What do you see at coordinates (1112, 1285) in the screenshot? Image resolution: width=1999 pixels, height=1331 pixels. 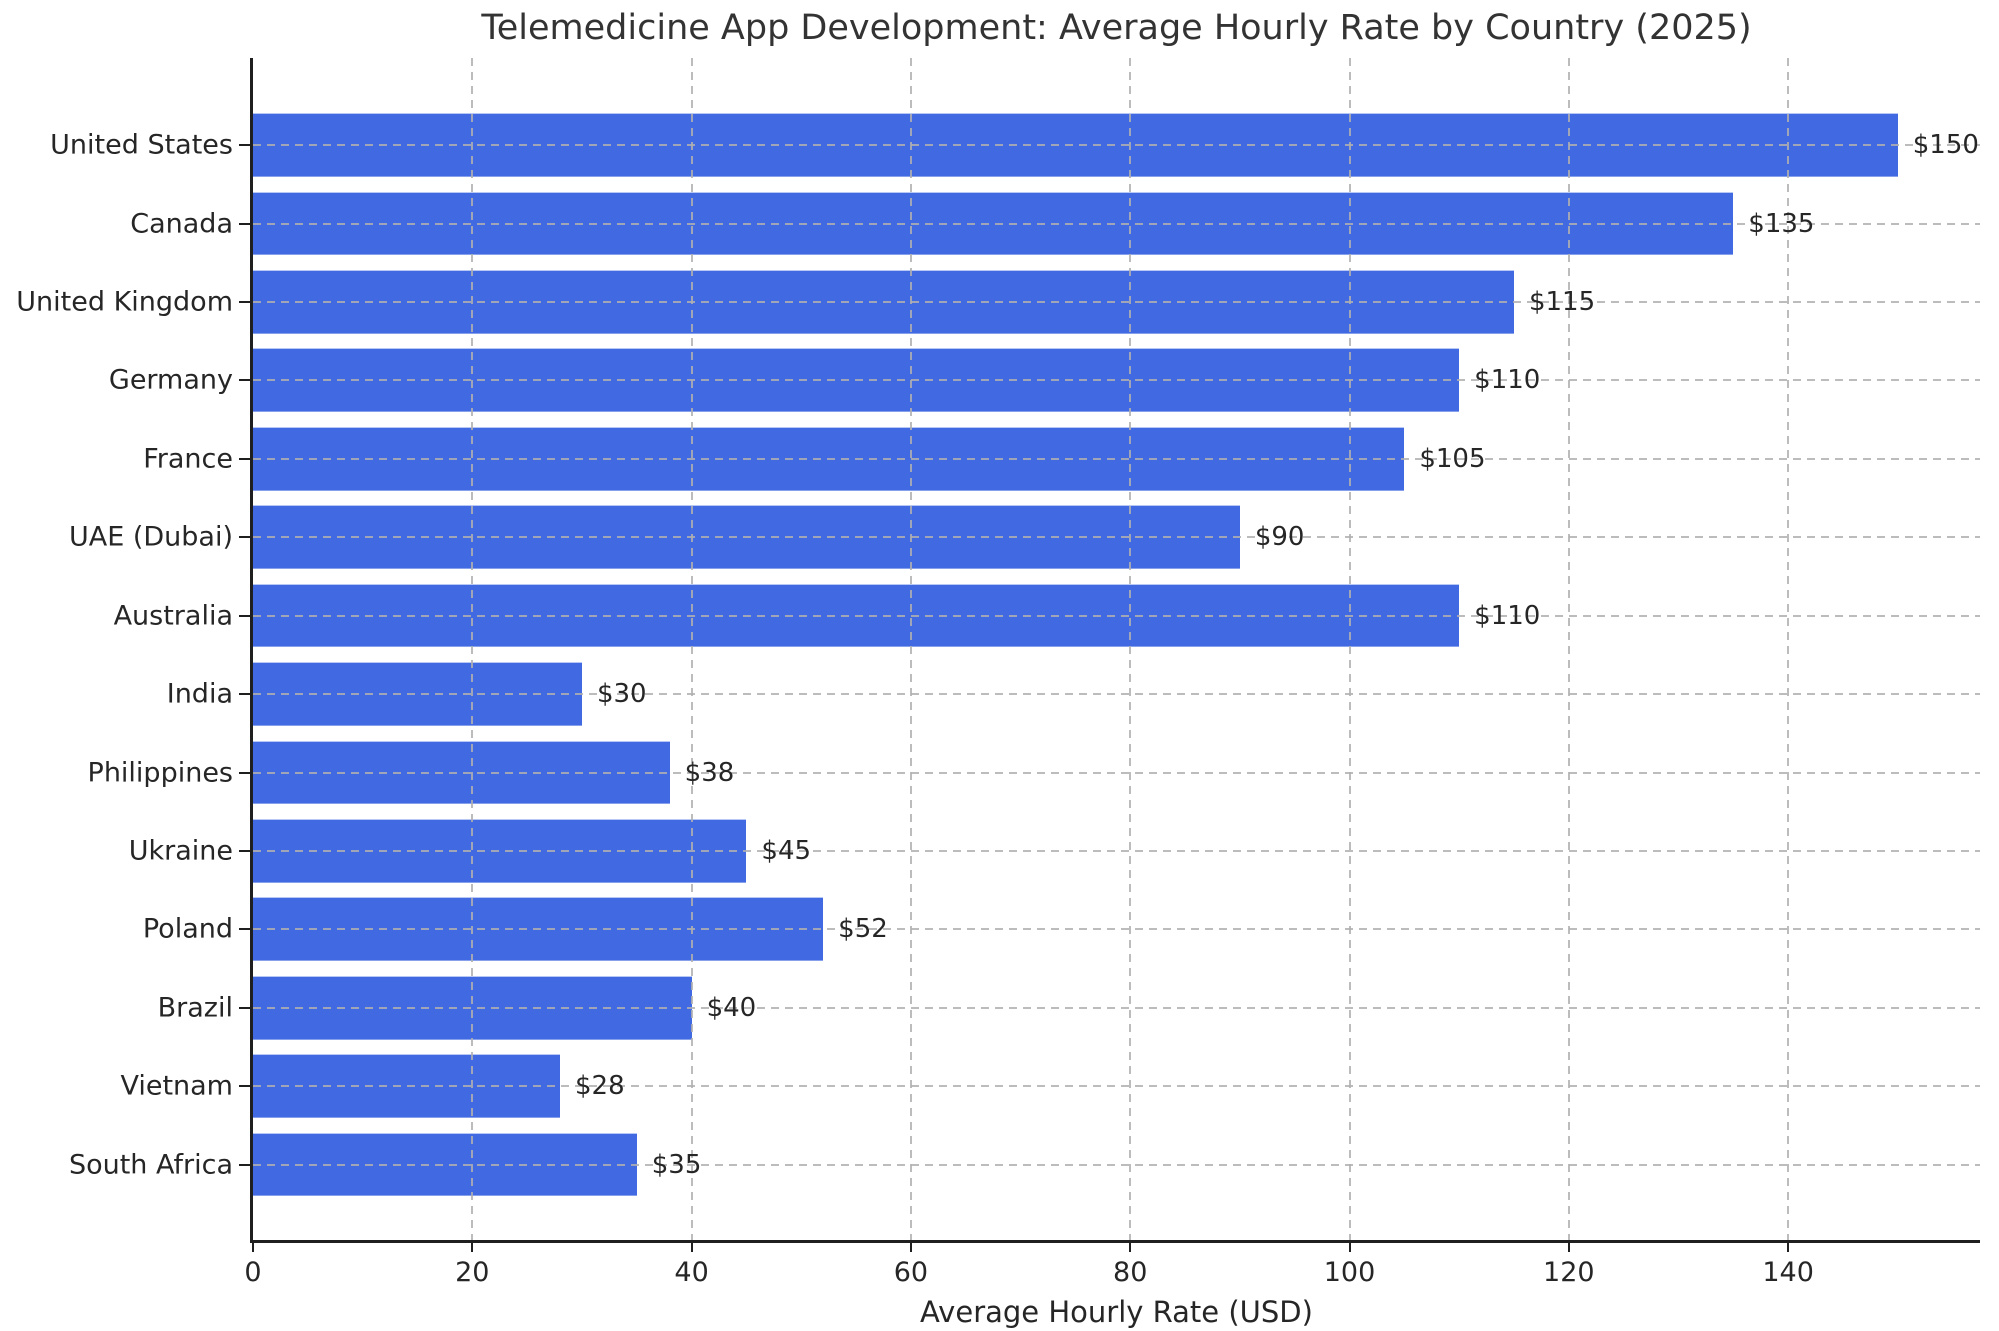 I see `x-axis: 0 20 40 60 80 100 120 140` at bounding box center [1112, 1285].